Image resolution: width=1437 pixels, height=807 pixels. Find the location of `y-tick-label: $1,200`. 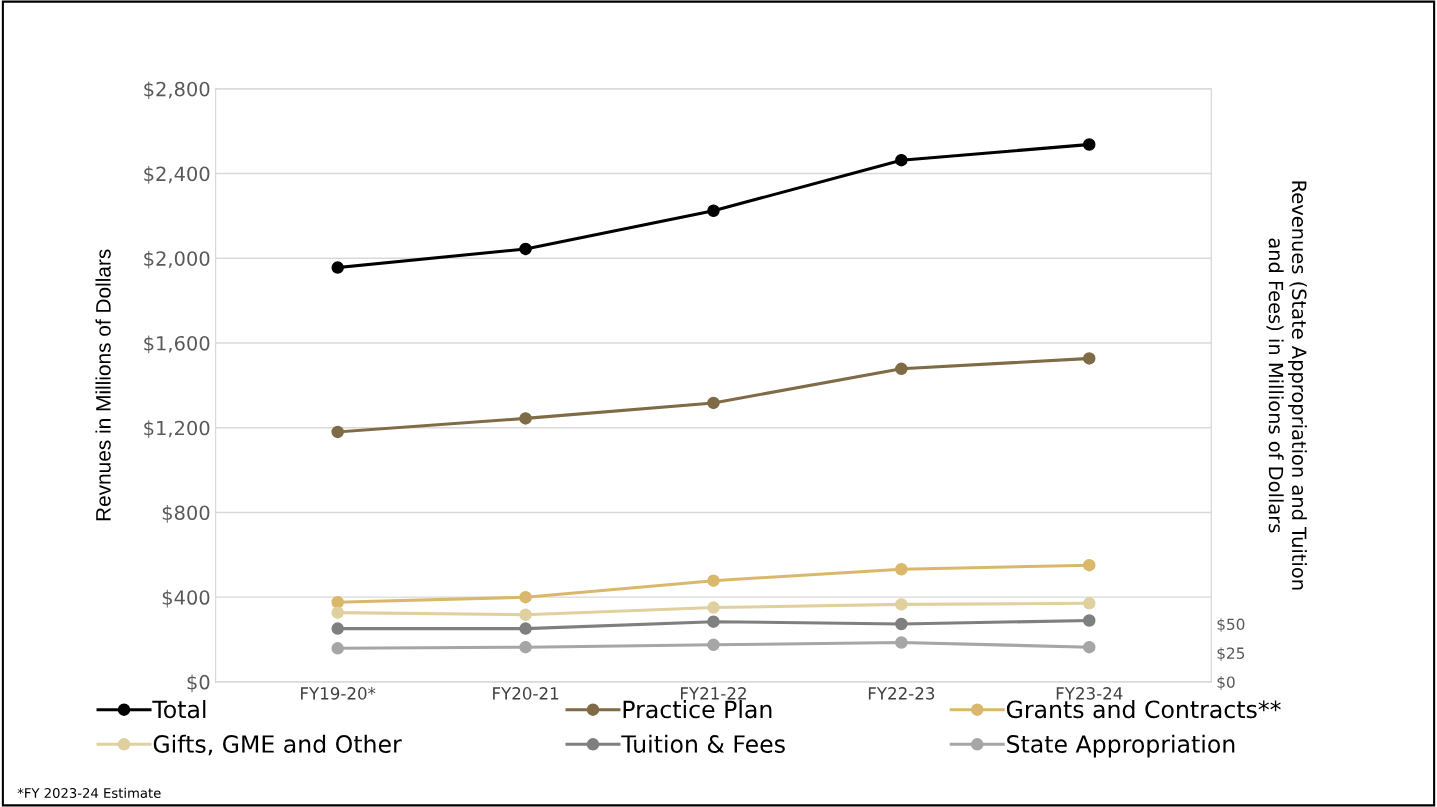

y-tick-label: $1,200 is located at coordinates (177, 429).